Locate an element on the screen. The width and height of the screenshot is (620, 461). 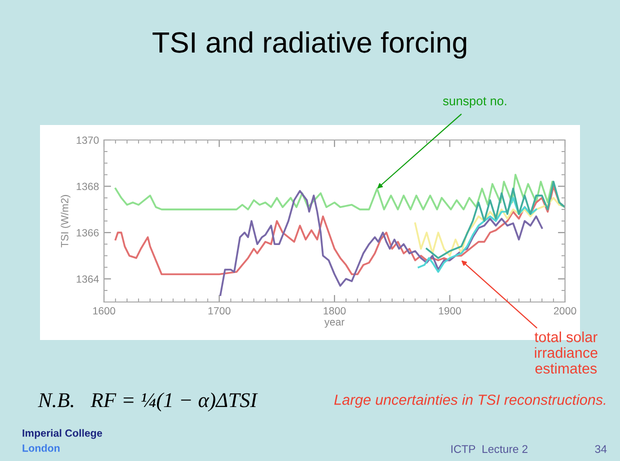
chart-title: TSI and radiative forcing is located at coordinates (309, 45).